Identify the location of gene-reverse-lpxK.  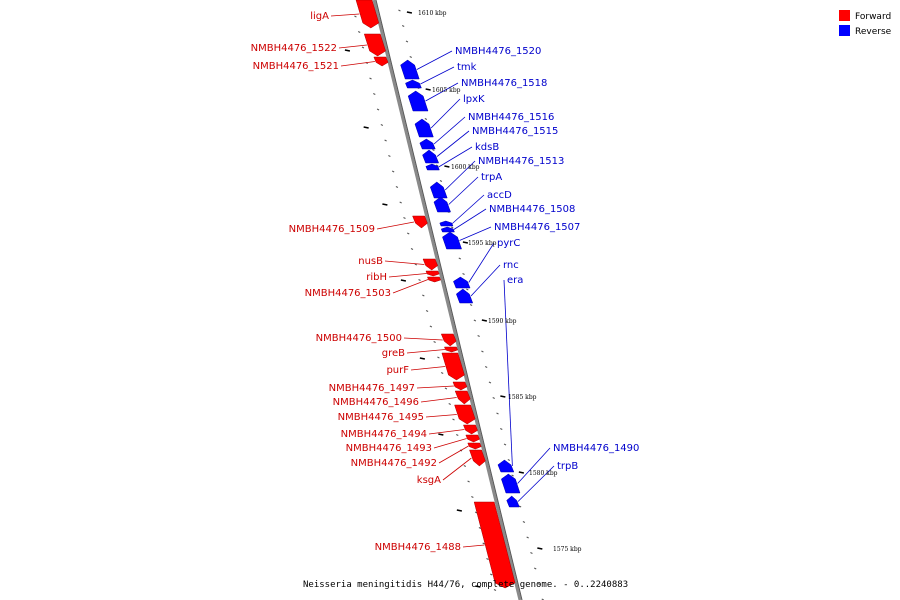
(424, 128).